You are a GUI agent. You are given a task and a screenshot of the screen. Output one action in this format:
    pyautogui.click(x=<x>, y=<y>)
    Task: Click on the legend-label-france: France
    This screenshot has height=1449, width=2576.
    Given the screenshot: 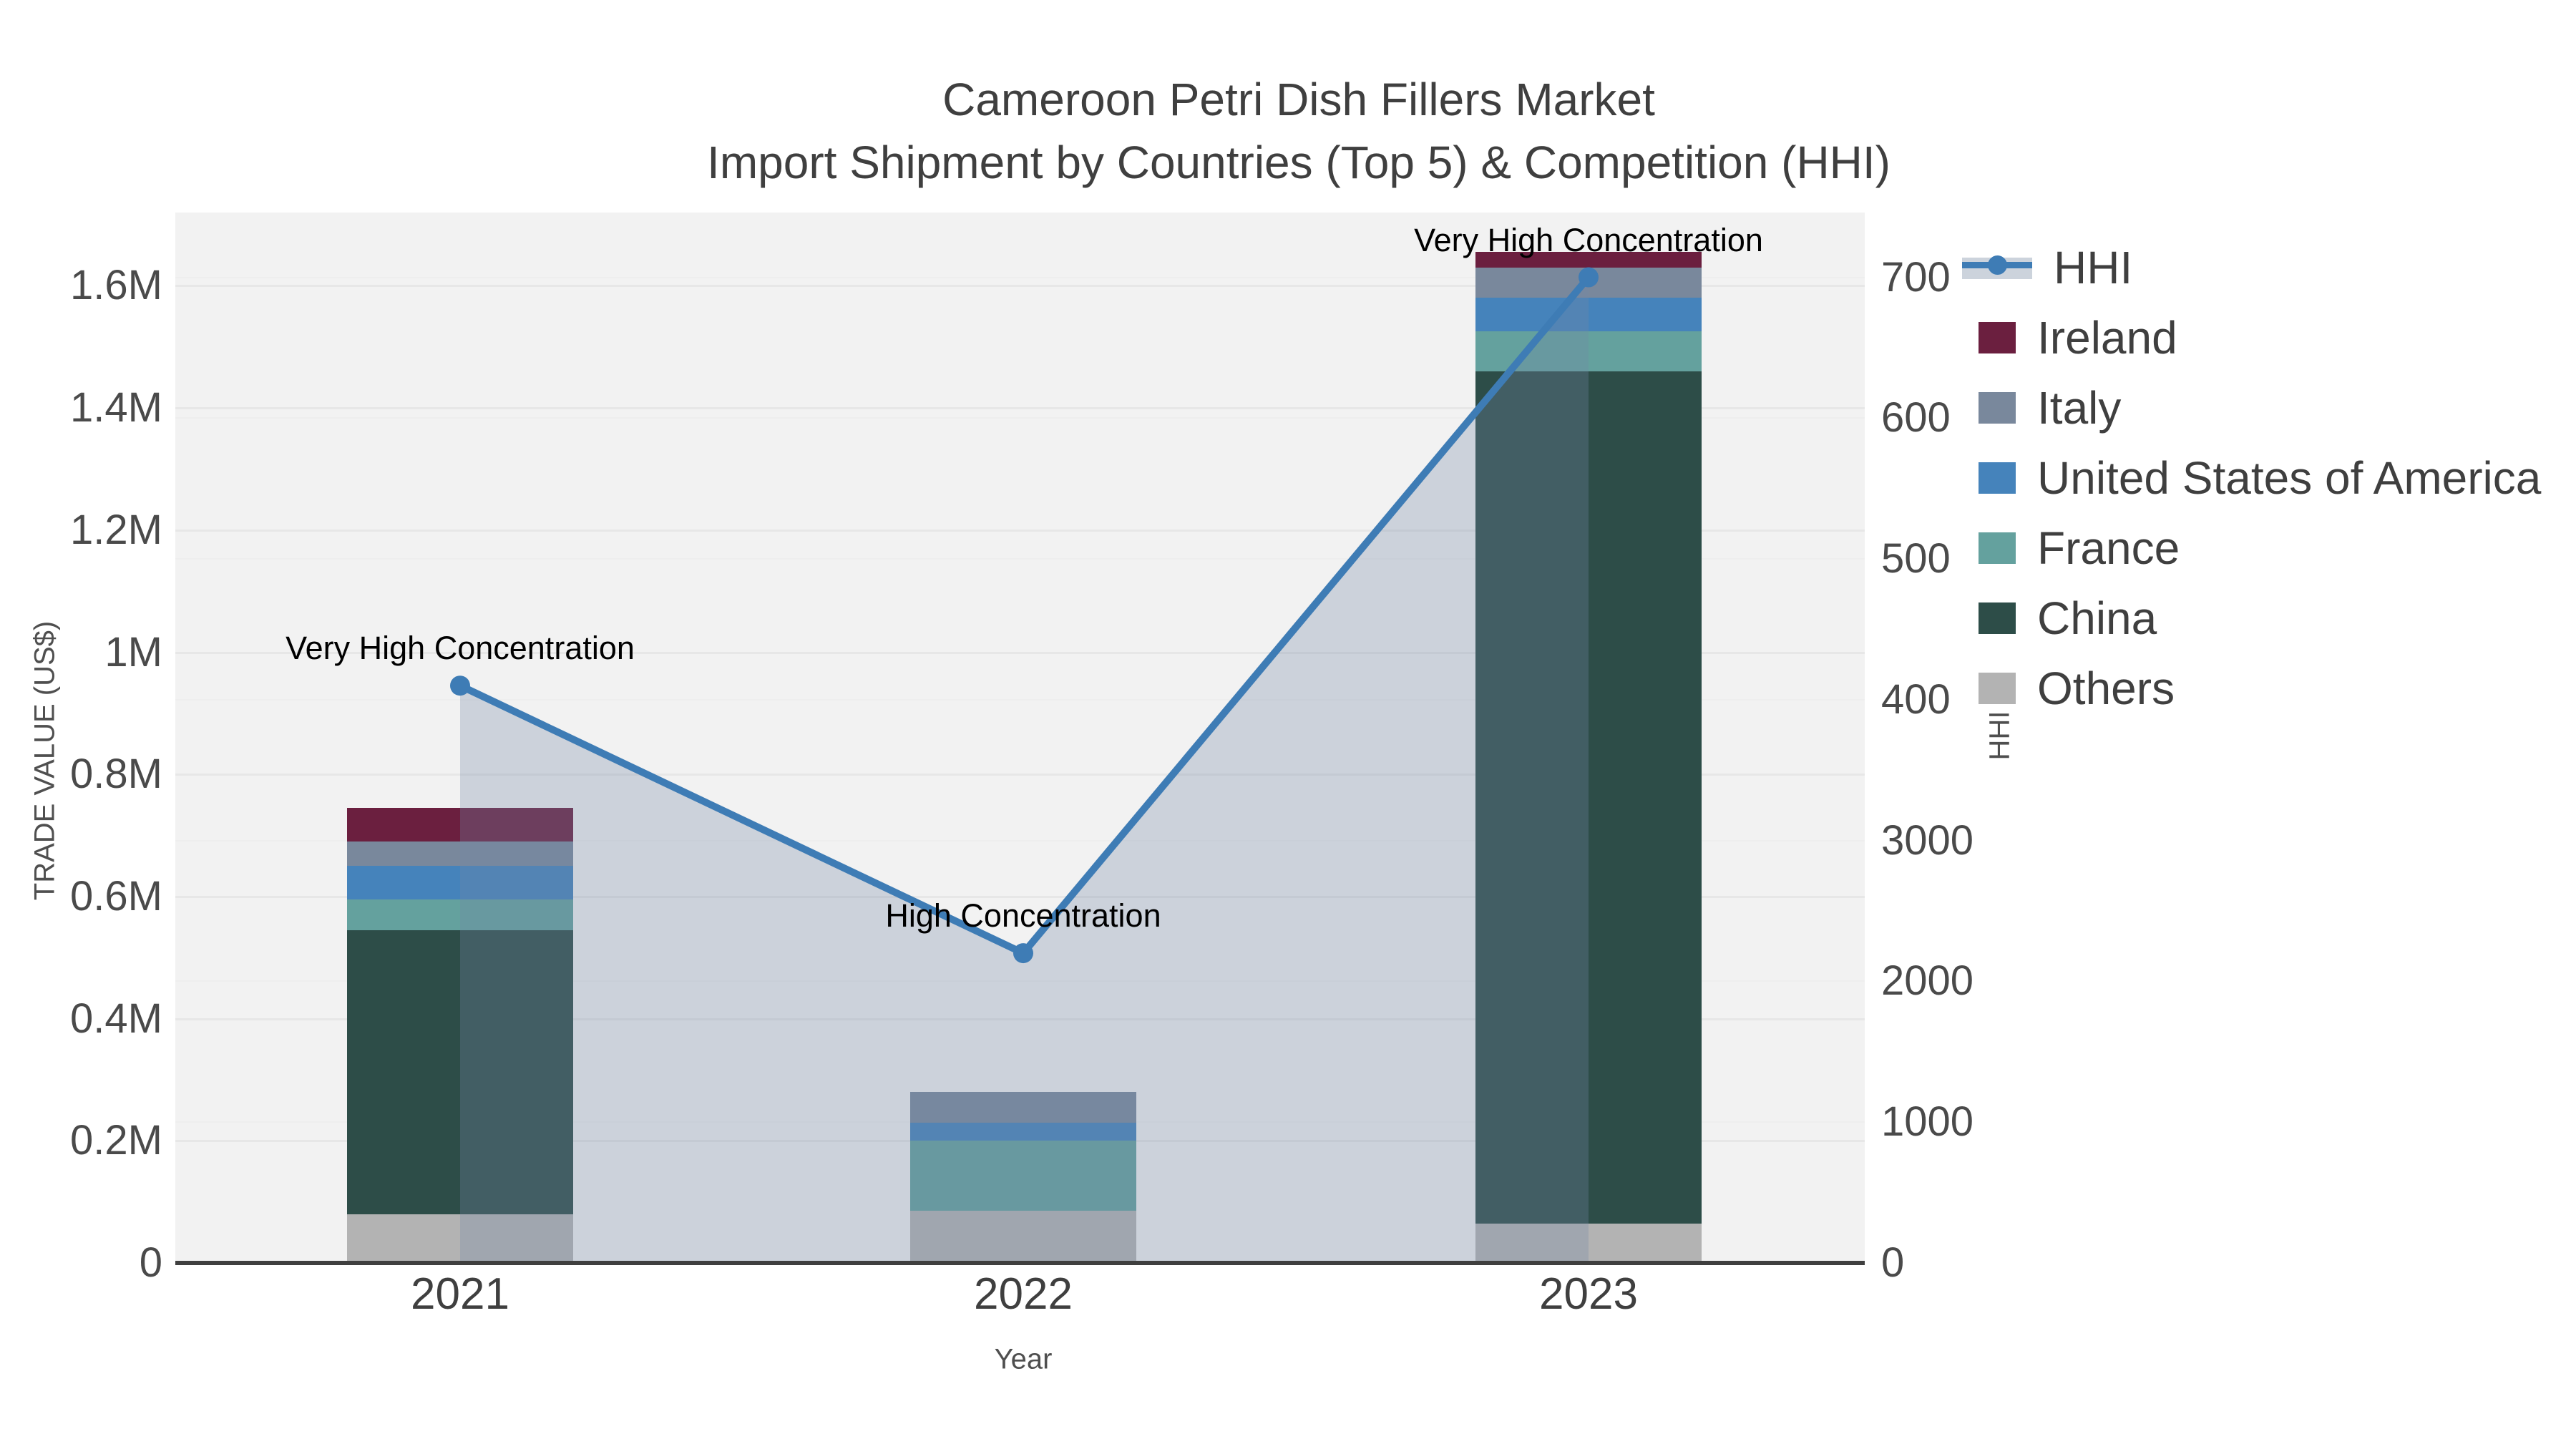 What is the action you would take?
    pyautogui.click(x=2108, y=548)
    